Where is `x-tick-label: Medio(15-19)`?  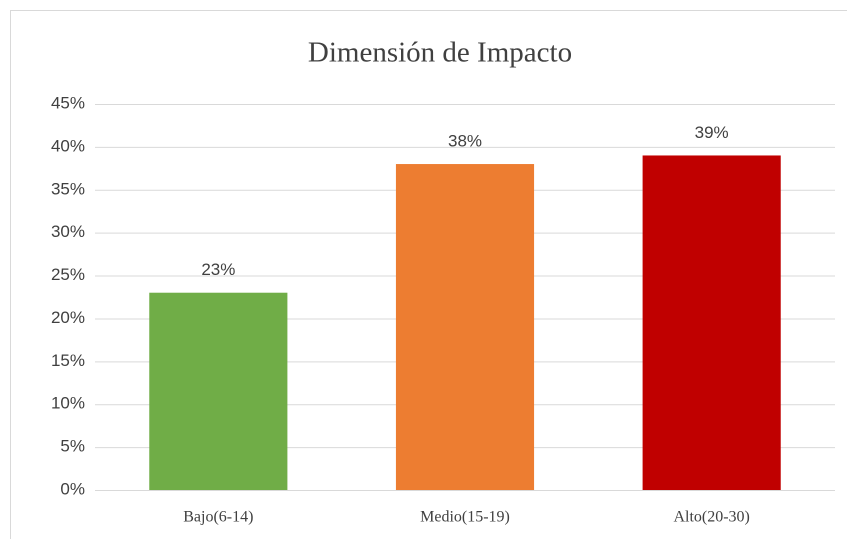
x-tick-label: Medio(15-19) is located at coordinates (465, 517).